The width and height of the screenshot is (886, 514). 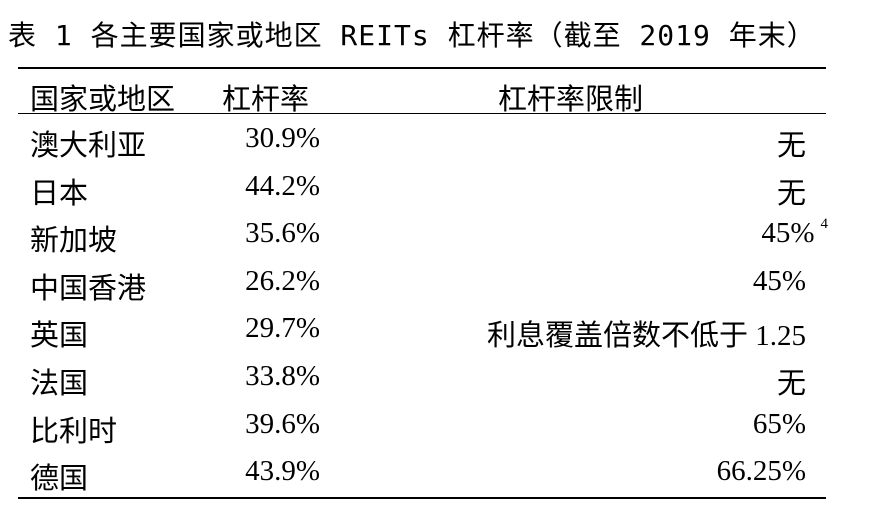 What do you see at coordinates (74, 241) in the screenshot?
I see `cell-region: 新加坡` at bounding box center [74, 241].